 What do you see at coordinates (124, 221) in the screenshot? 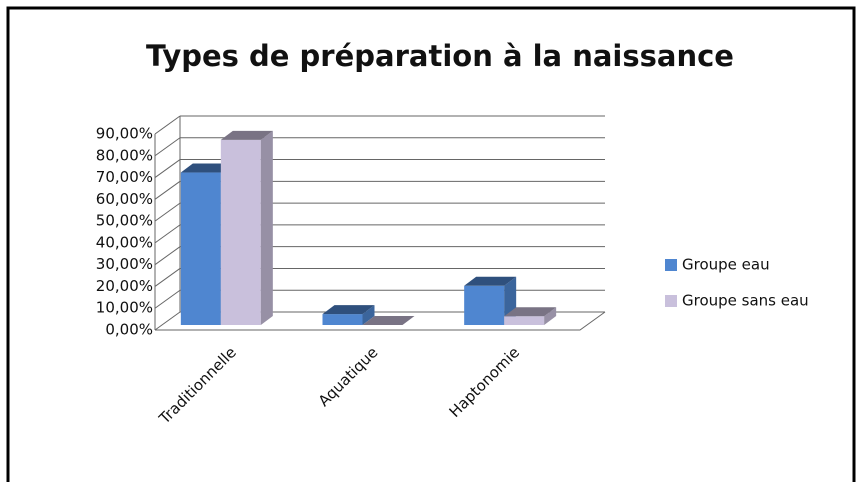
I see `y-tick-label: 50,00%` at bounding box center [124, 221].